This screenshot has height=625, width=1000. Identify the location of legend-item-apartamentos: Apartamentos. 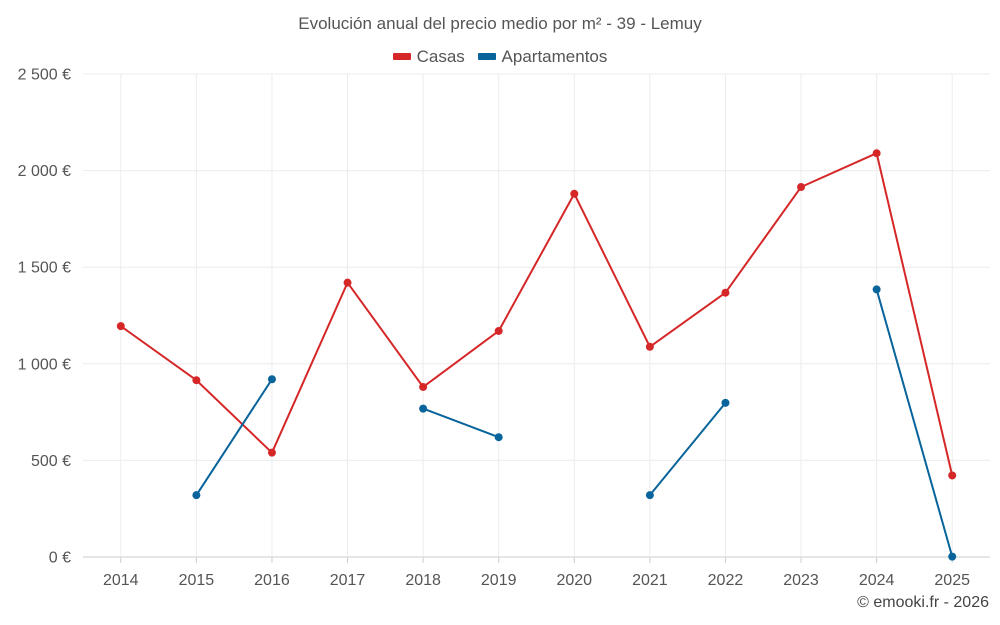
(542, 56).